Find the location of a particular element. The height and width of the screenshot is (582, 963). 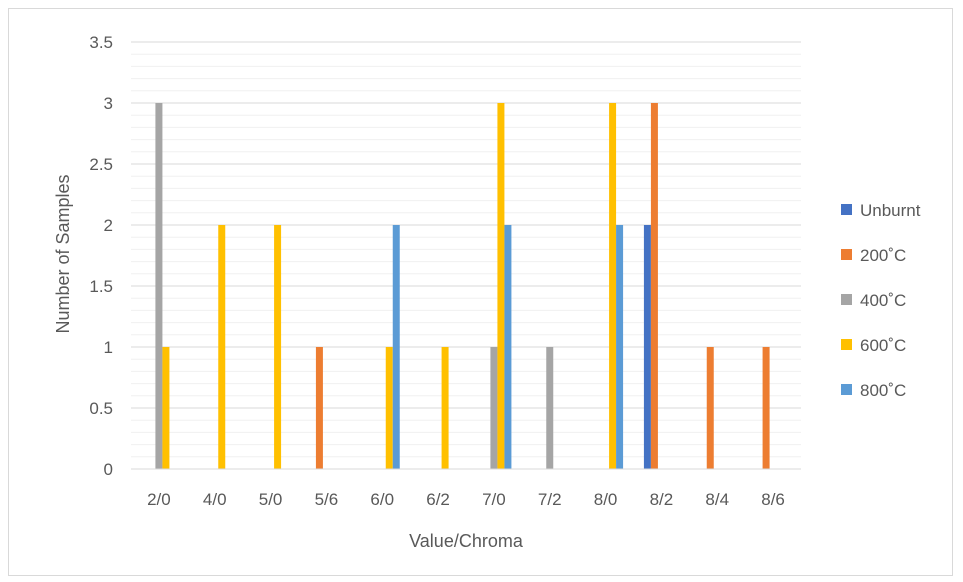

x-tick-label: 8/4 is located at coordinates (717, 499).